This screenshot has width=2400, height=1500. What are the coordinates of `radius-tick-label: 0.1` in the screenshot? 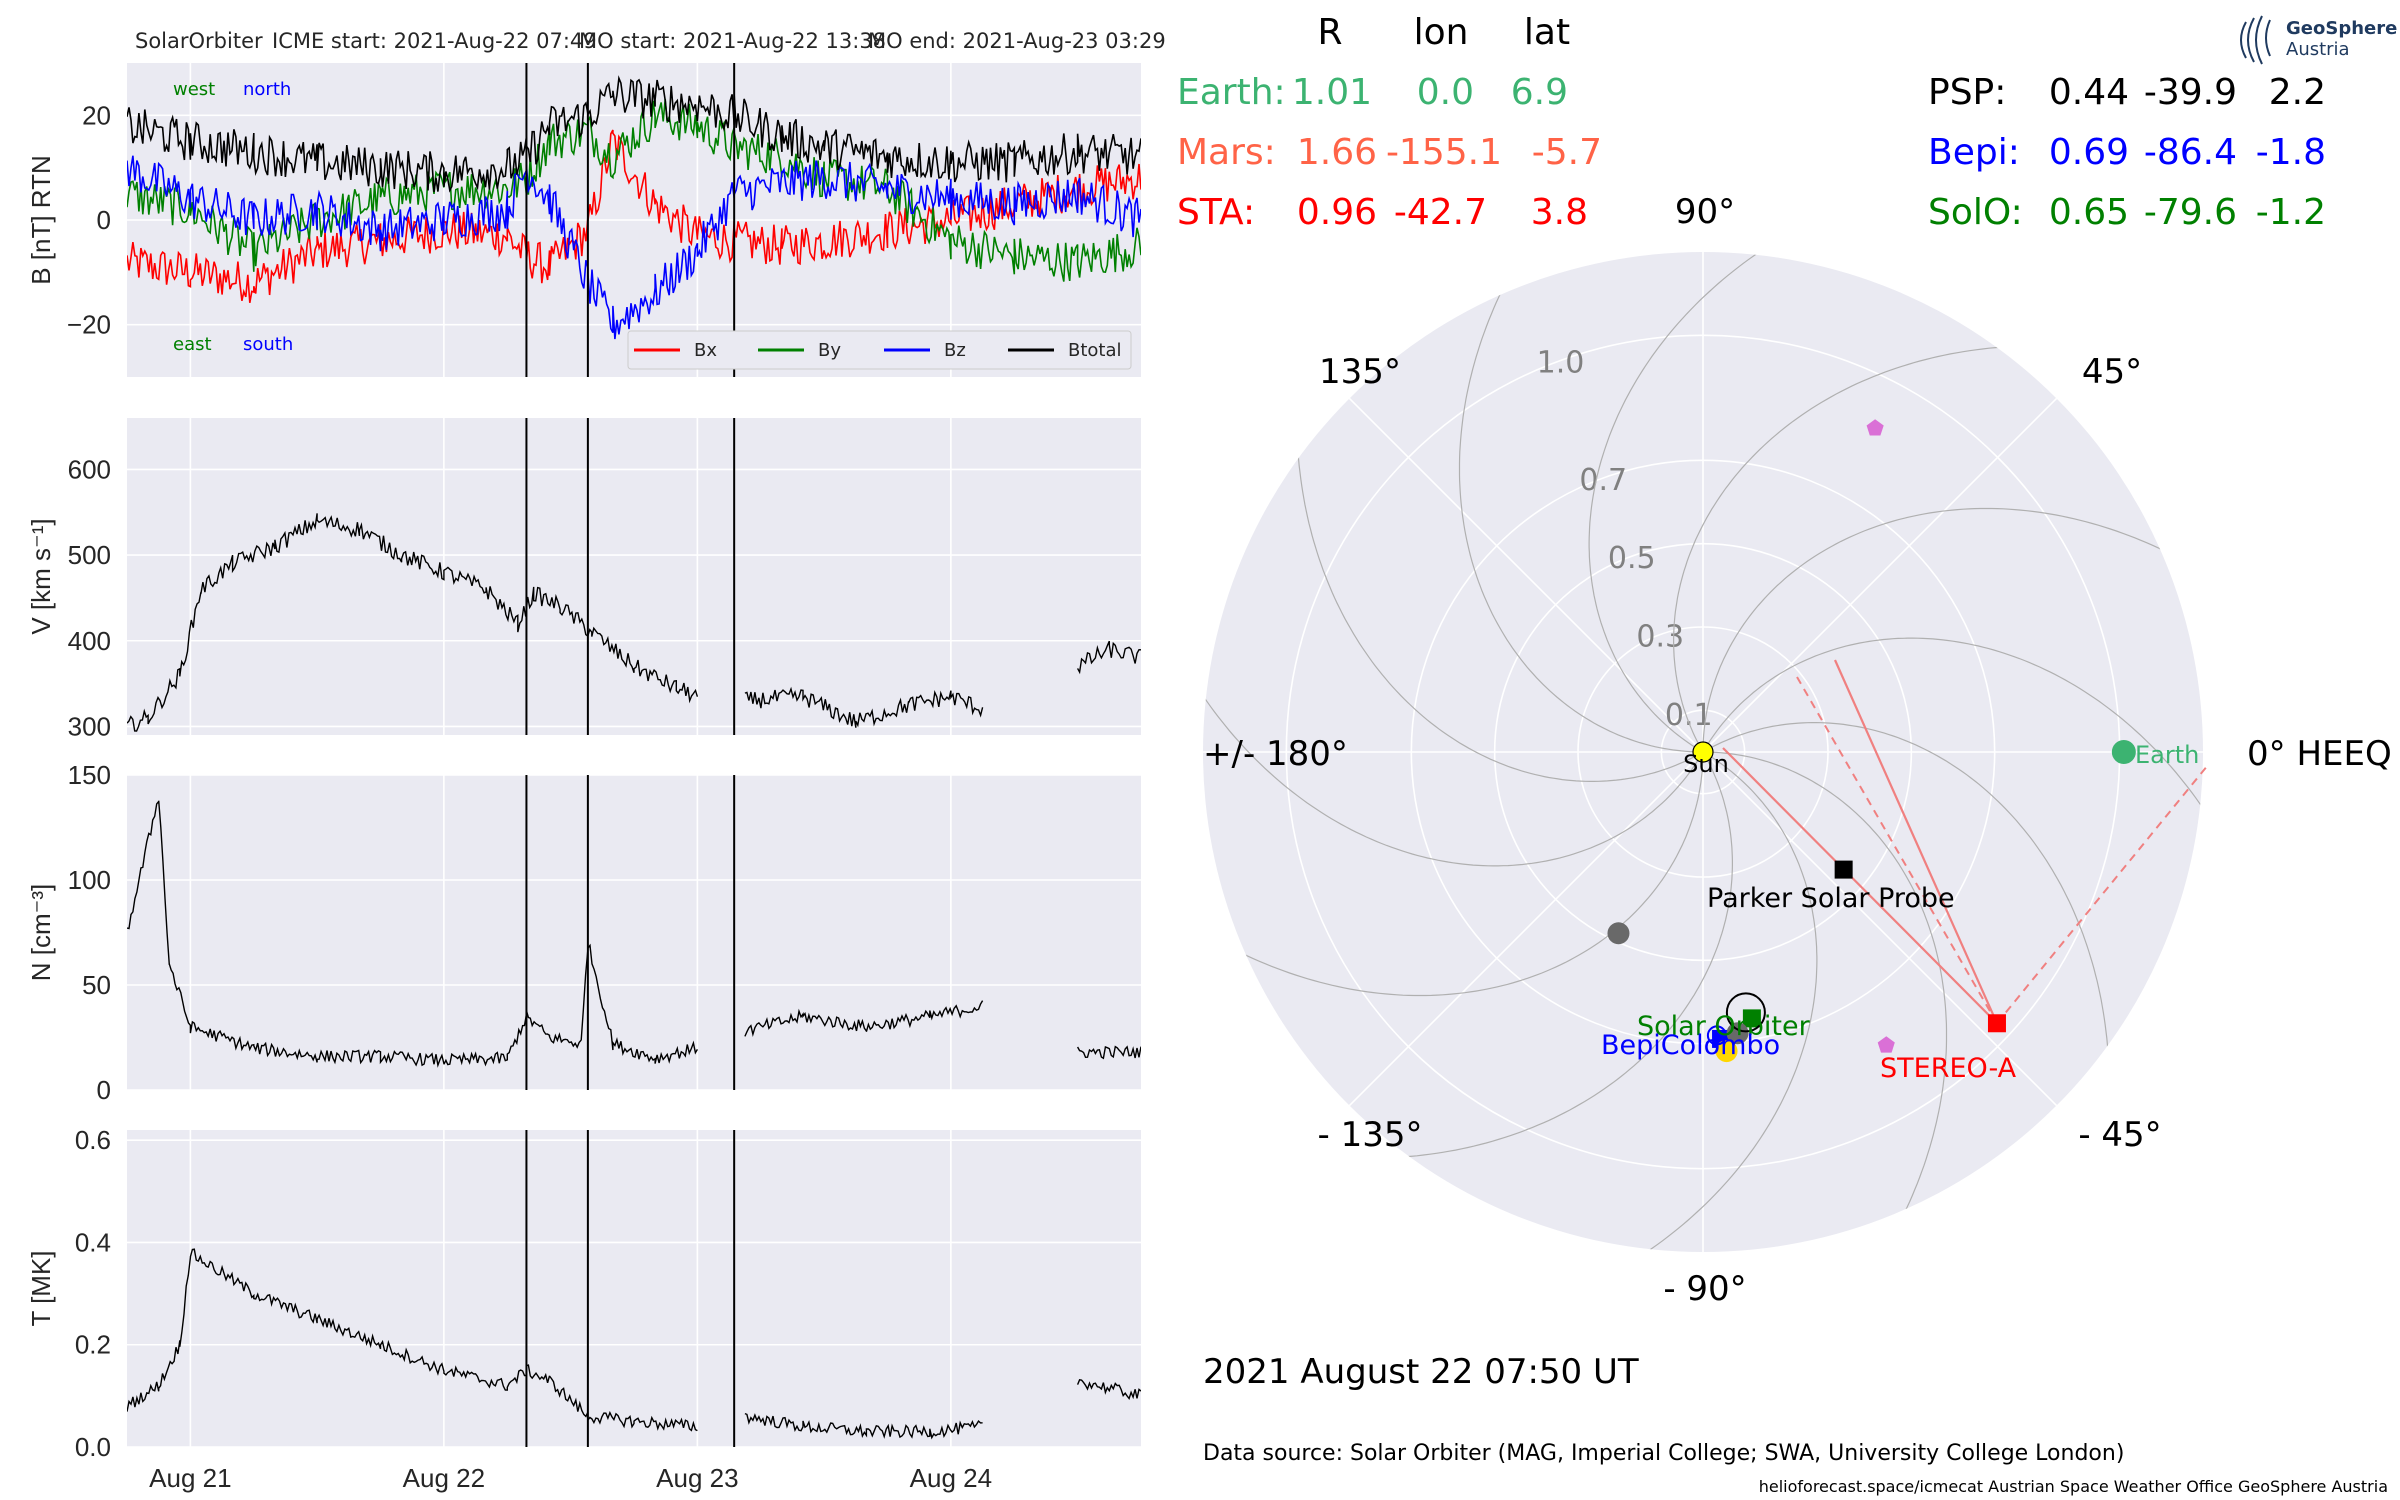 It's located at (1689, 715).